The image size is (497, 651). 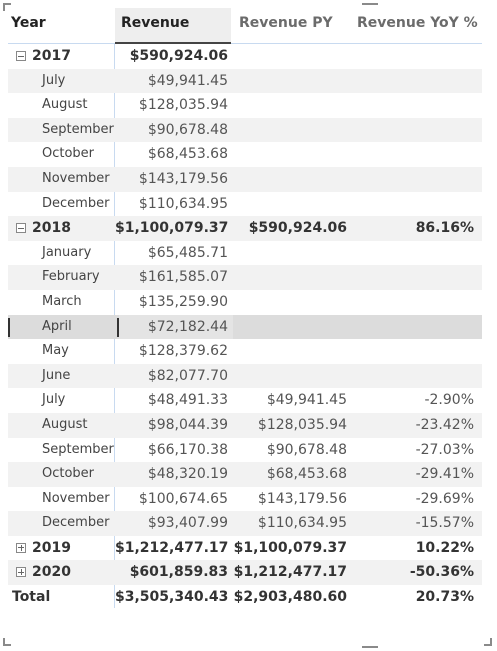 What do you see at coordinates (187, 474) in the screenshot?
I see `revenue-cell: $48,320.19` at bounding box center [187, 474].